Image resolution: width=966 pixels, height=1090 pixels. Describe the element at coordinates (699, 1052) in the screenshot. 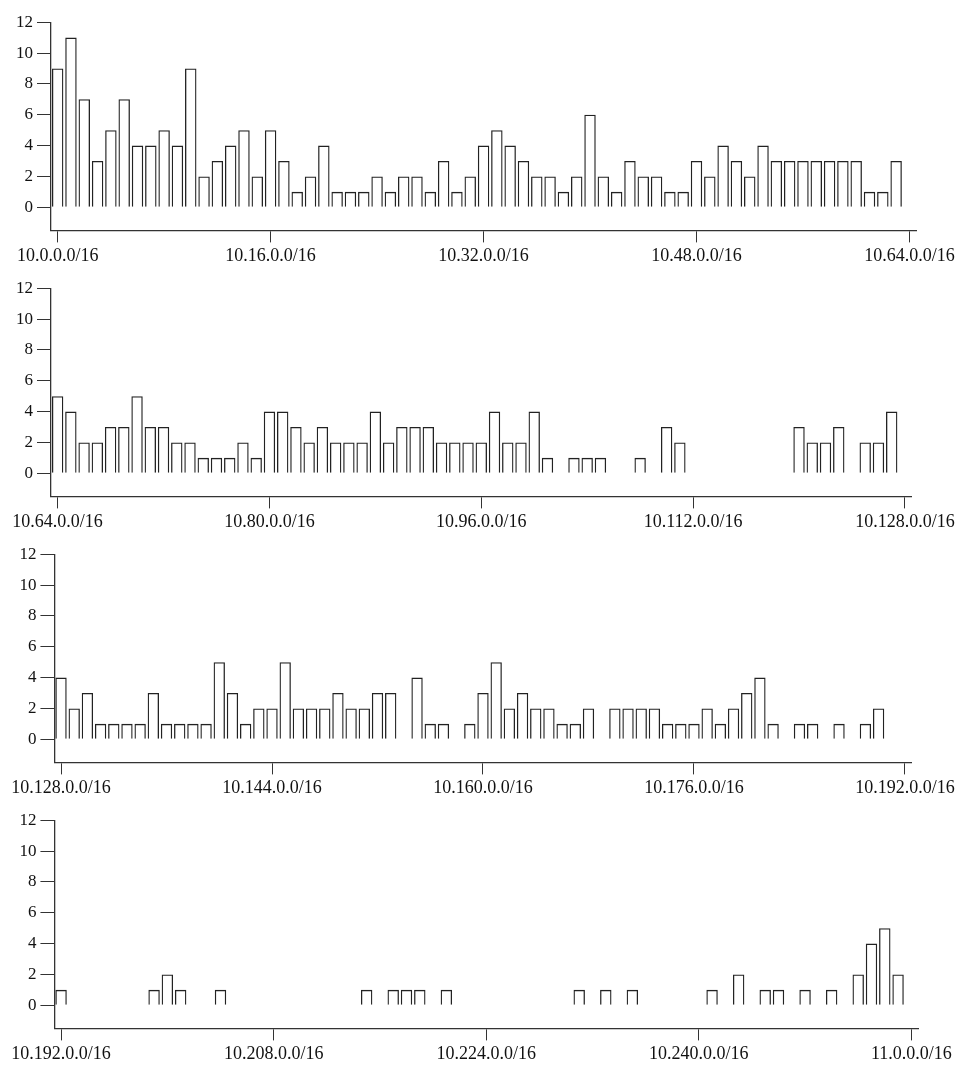

I see `x-tick-label: 10.240.0.0/16` at that location.